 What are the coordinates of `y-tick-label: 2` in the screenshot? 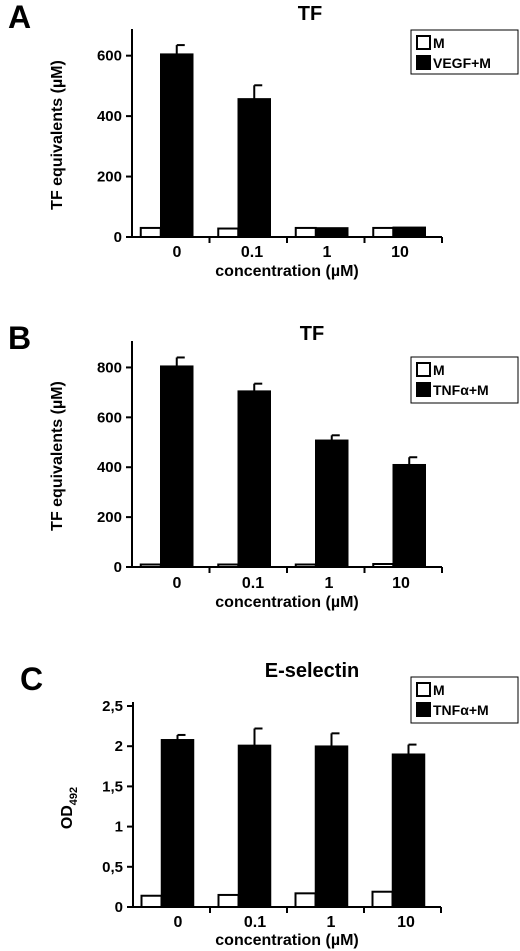 It's located at (119, 746).